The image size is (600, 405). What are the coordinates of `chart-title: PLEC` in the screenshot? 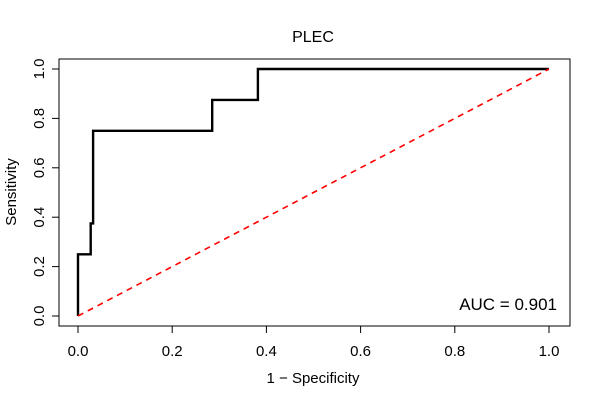 It's located at (313, 37).